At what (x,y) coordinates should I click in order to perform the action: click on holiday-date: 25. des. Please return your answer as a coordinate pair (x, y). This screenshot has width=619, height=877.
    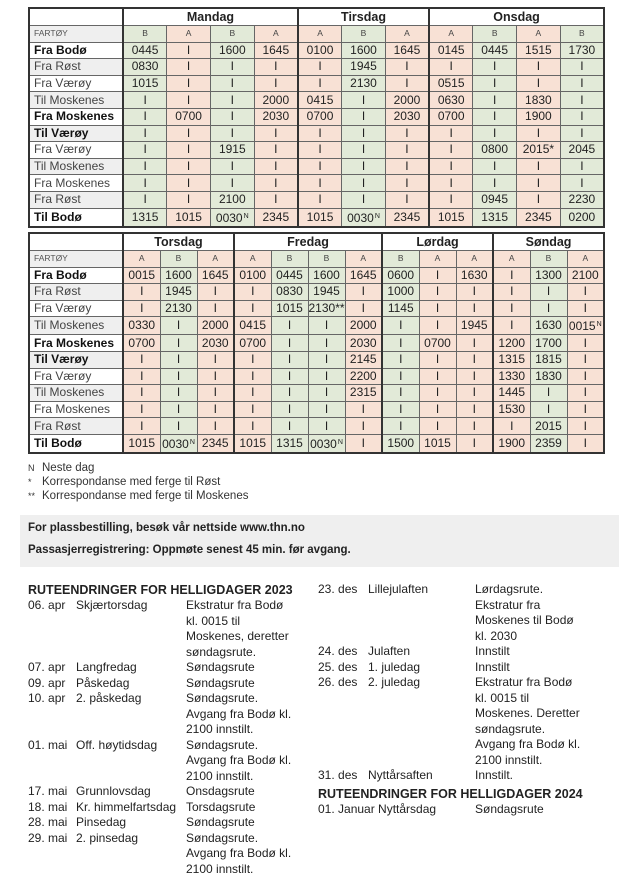
    Looking at the image, I should click on (343, 668).